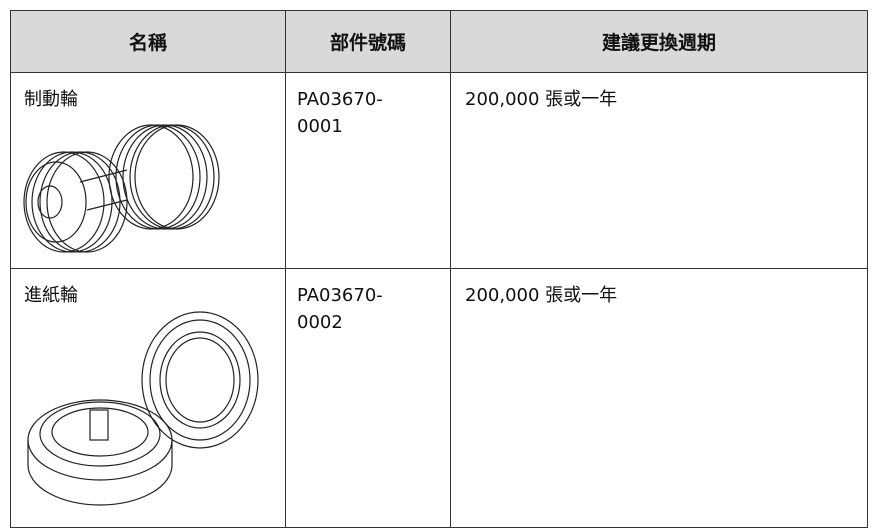 This screenshot has height=528, width=878. Describe the element at coordinates (51, 295) in the screenshot. I see `part-name: 進紙輪` at that location.